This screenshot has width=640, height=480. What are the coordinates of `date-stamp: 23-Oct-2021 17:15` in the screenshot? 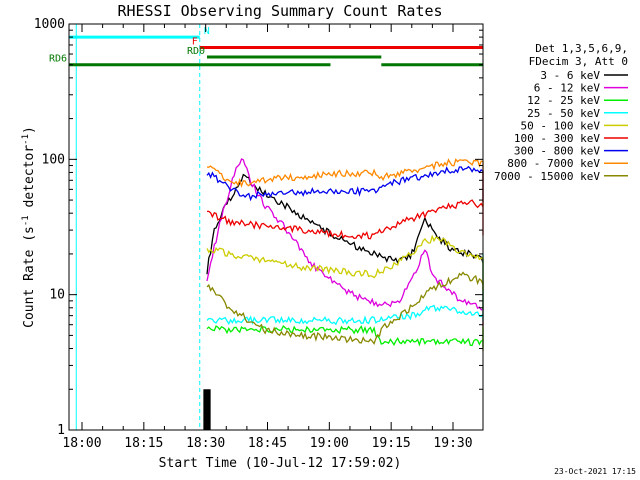 It's located at (595, 471).